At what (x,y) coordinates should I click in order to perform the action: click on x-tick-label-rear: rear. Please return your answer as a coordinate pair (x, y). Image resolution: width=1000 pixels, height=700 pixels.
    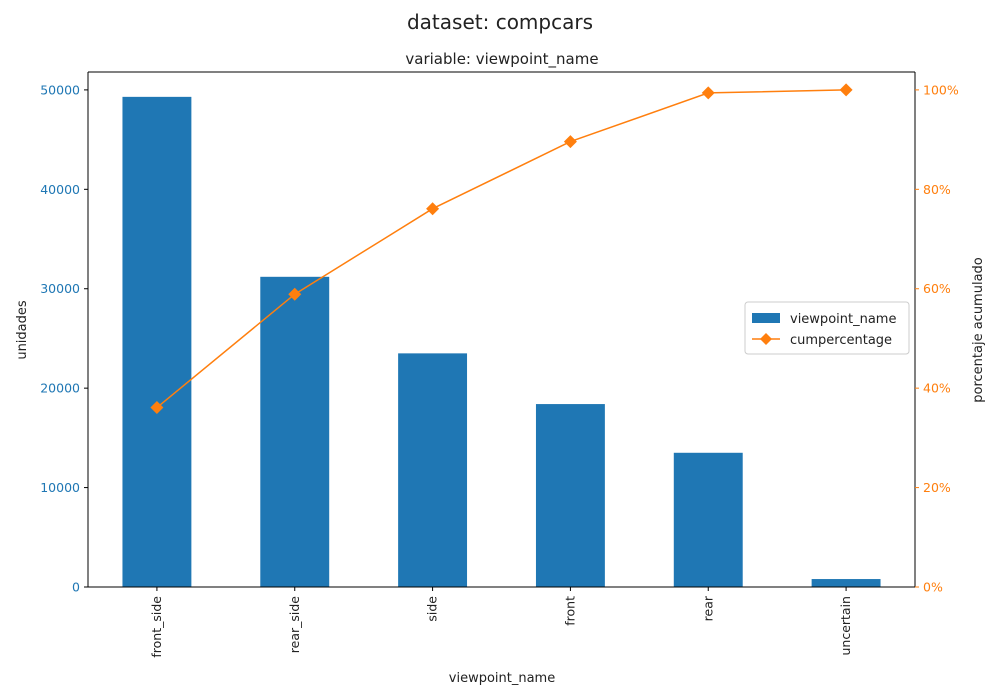
    Looking at the image, I should click on (707, 608).